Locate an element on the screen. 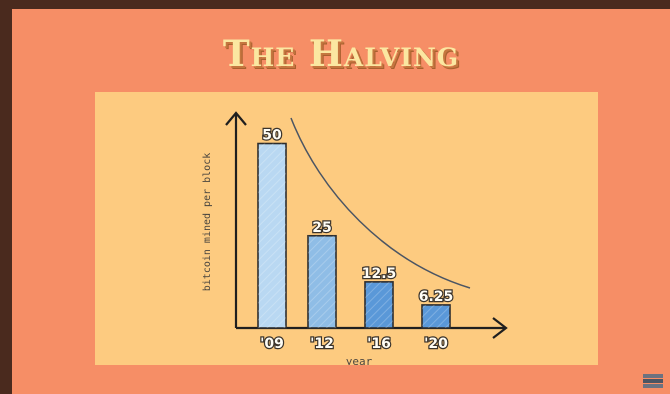  x-axis-label: year is located at coordinates (359, 360).